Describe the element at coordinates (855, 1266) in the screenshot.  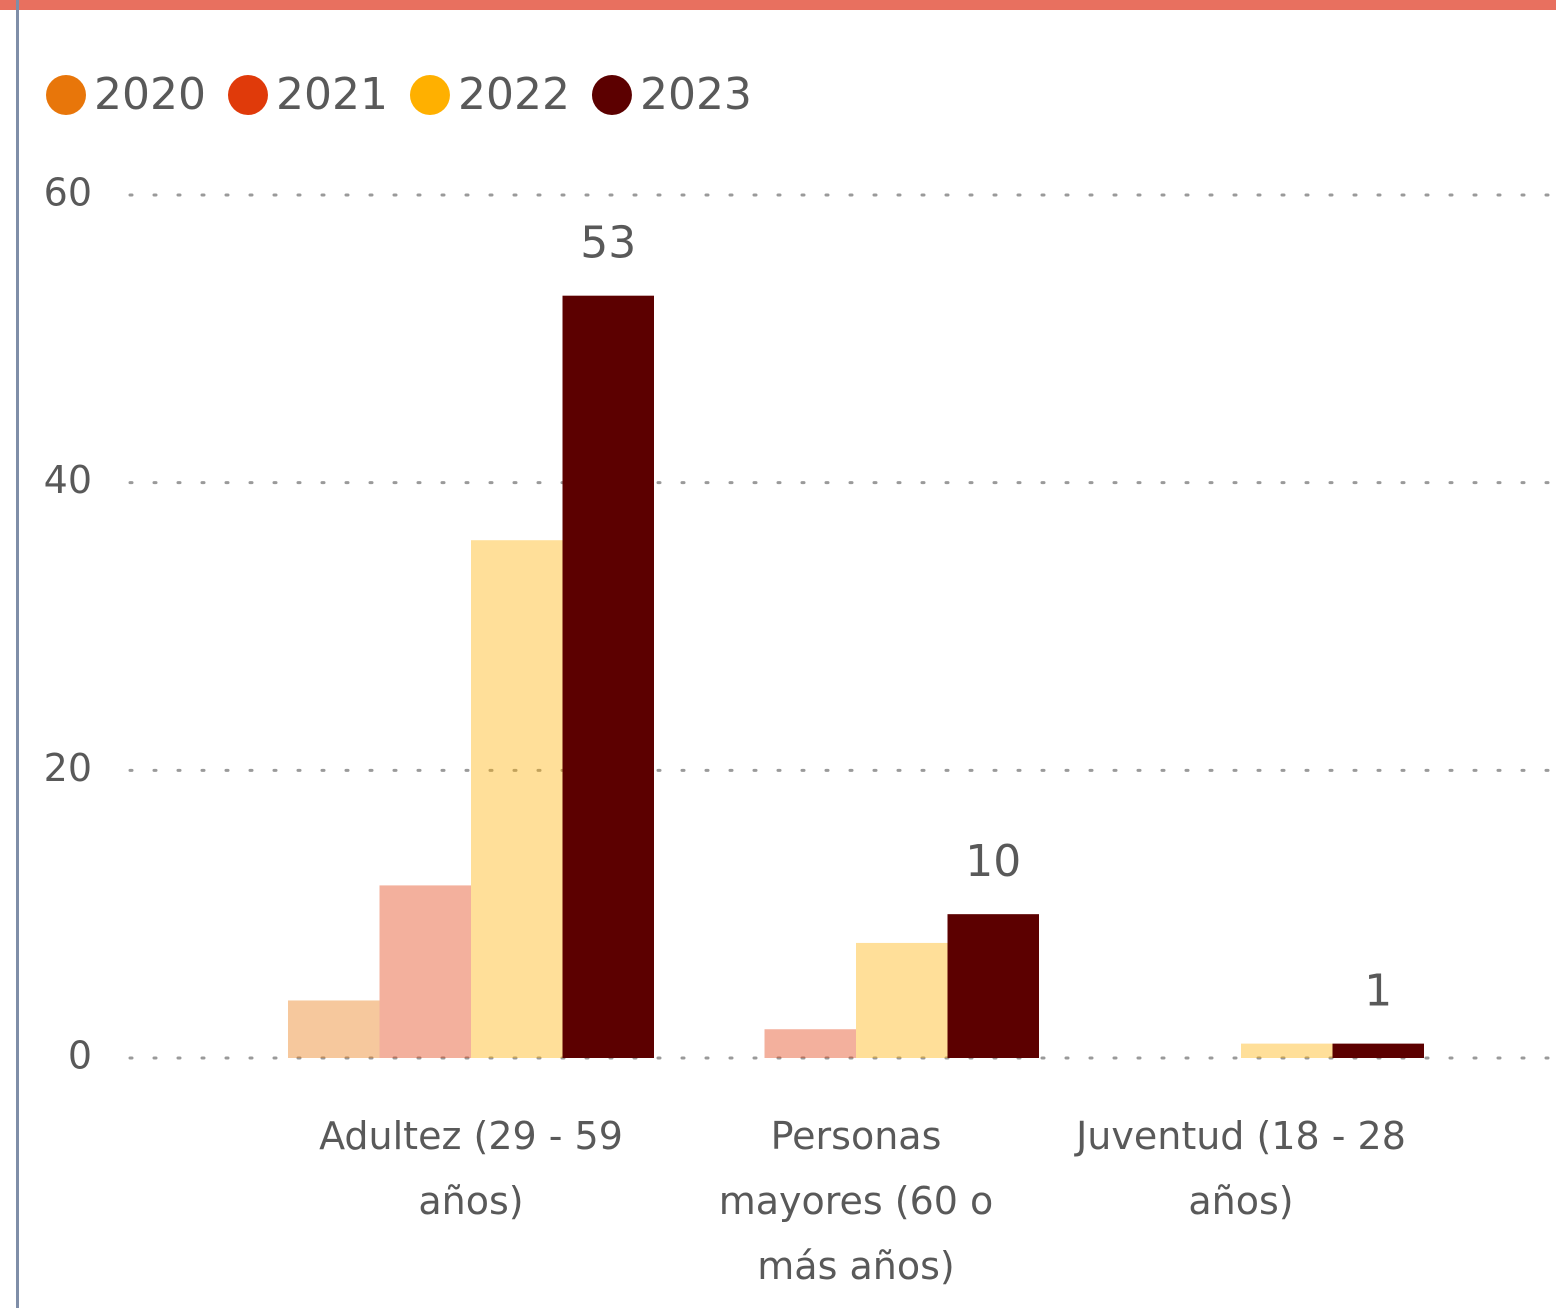
I see `x-tick-label-line: más años)` at that location.